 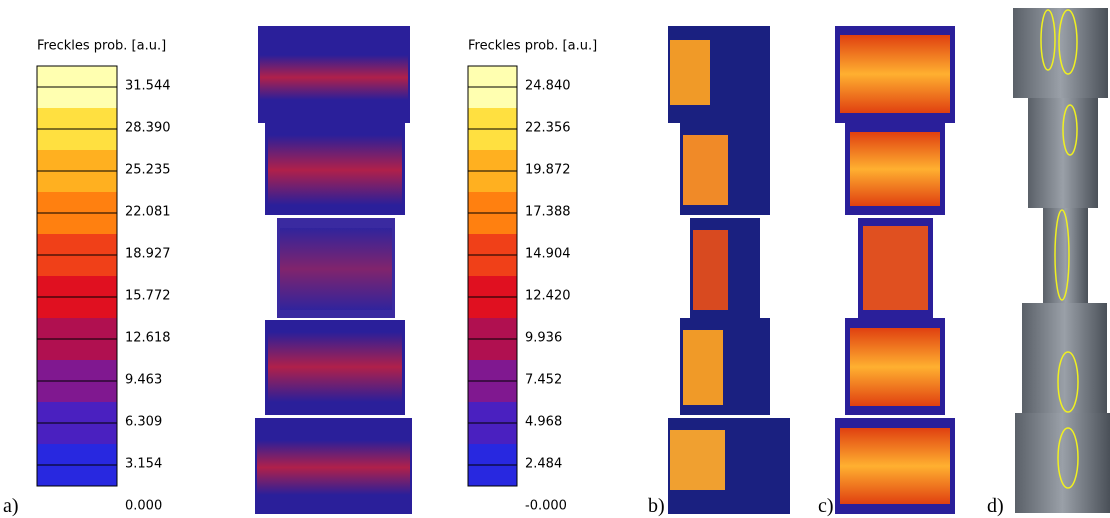 I want to click on specimen-b, so click(x=729, y=270).